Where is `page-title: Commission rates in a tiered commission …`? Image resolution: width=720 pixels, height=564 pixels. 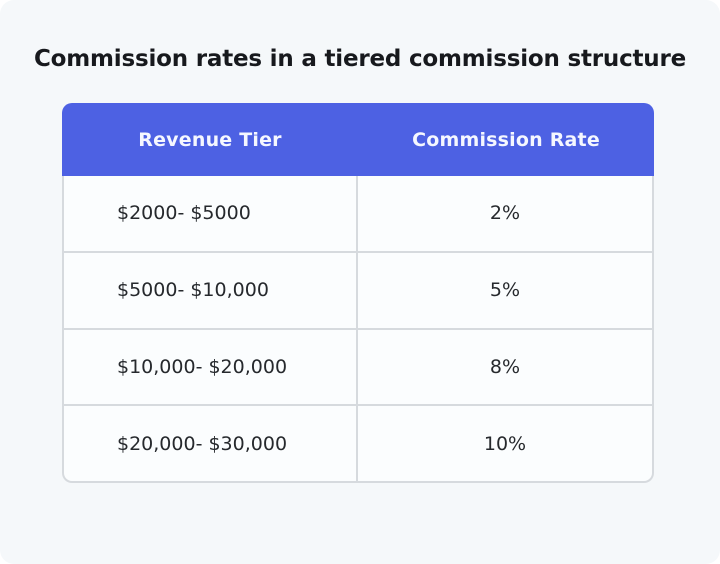
page-title: Commission rates in a tiered commission … is located at coordinates (360, 59).